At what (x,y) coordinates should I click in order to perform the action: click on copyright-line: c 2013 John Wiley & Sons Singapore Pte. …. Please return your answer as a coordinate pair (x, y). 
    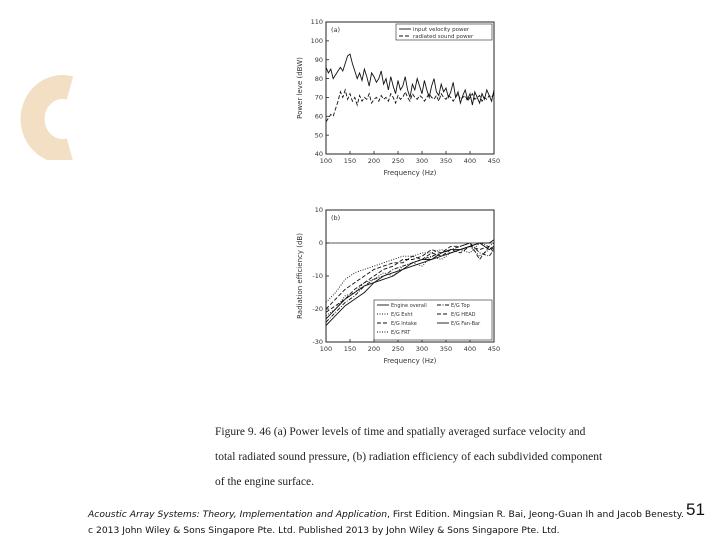
    Looking at the image, I should click on (324, 530).